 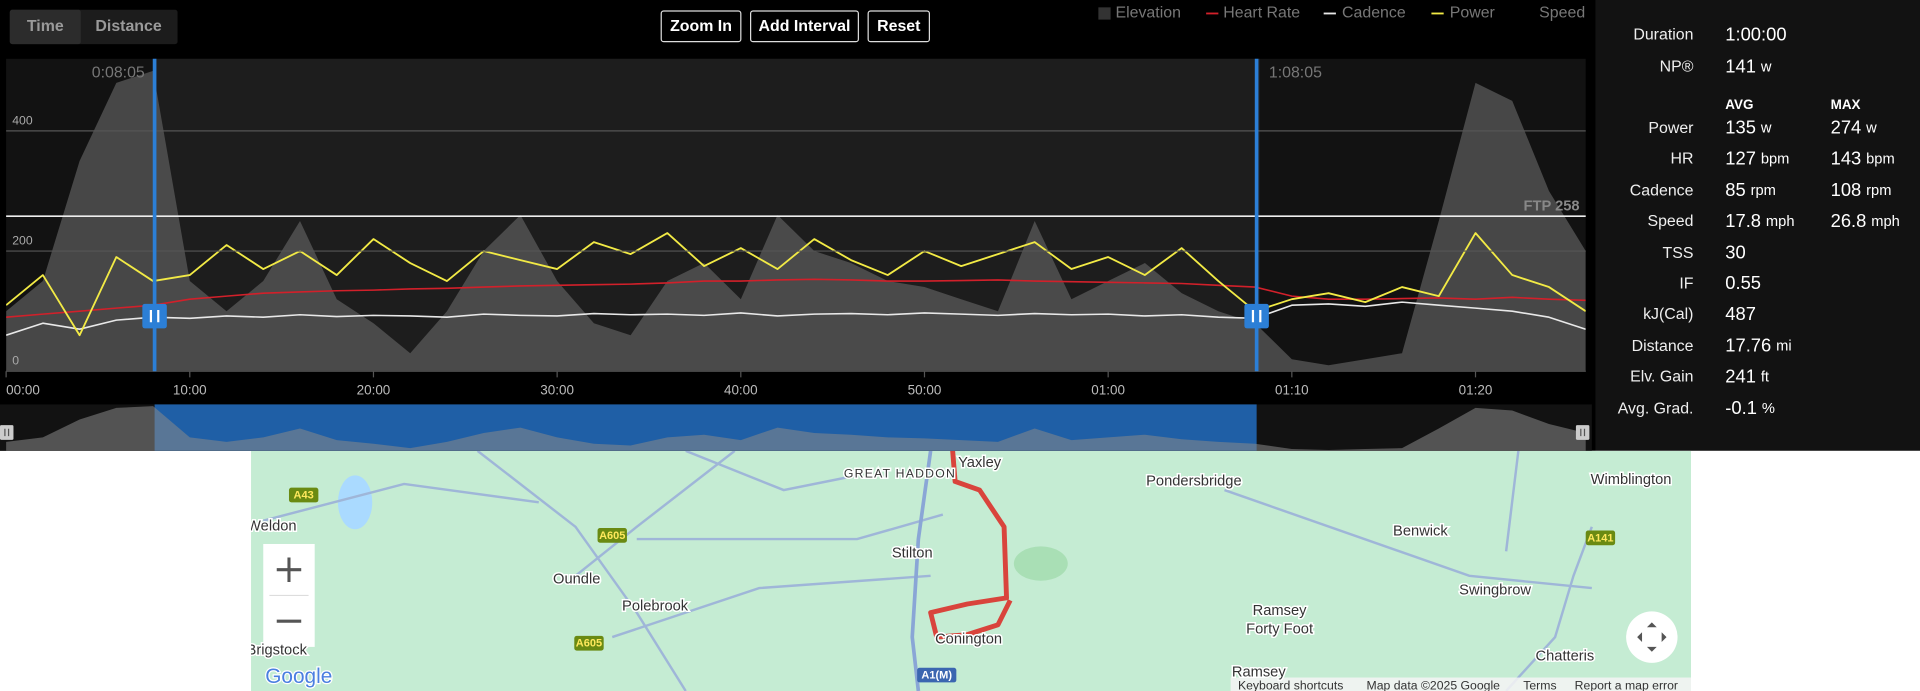 I want to click on legend-label: Elevation, so click(x=1148, y=13).